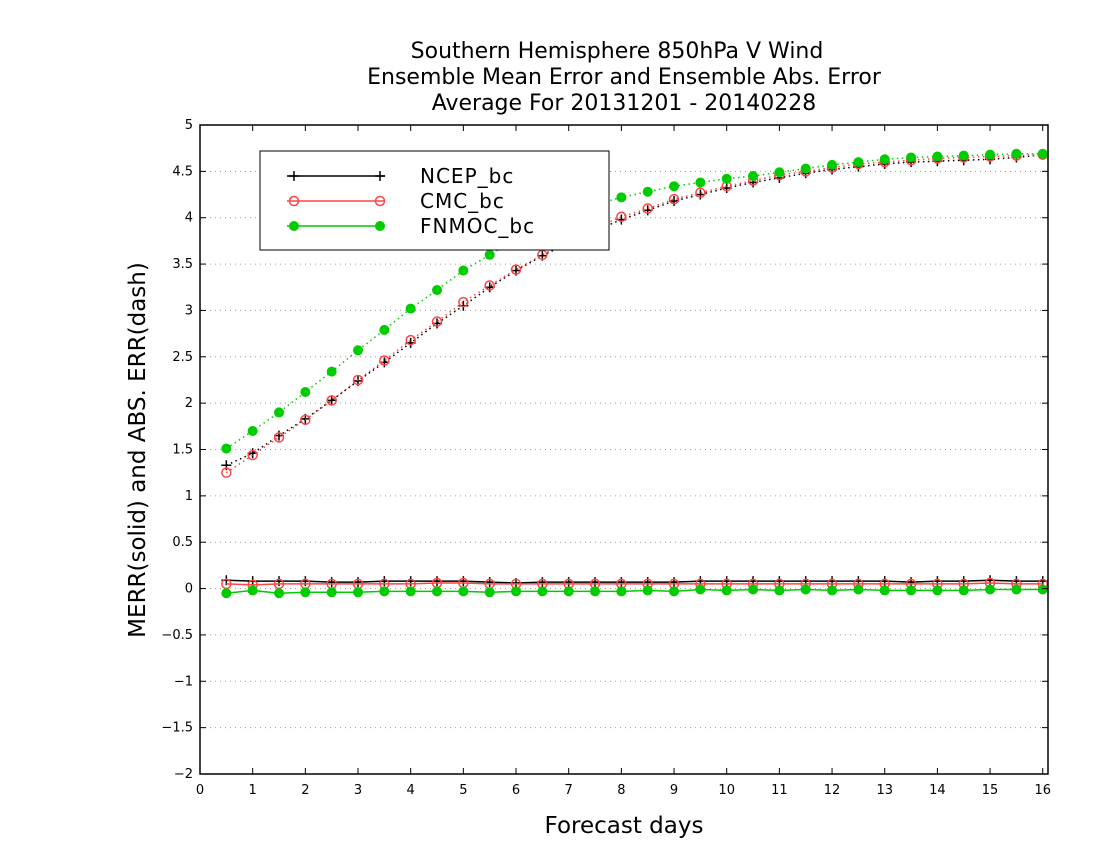 This screenshot has height=850, width=1100. What do you see at coordinates (396, 201) in the screenshot?
I see `legend-item-cmc_bc: CMC_bc` at bounding box center [396, 201].